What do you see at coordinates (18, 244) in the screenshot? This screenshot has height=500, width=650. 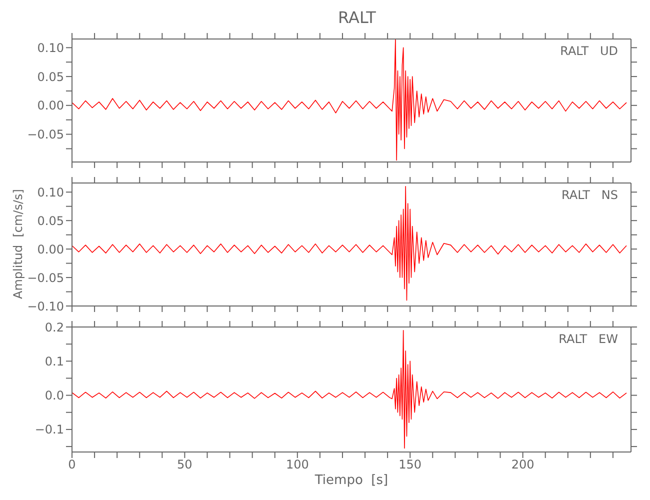 I see `y-axis-title: Amplitud [cm/s/s]` at bounding box center [18, 244].